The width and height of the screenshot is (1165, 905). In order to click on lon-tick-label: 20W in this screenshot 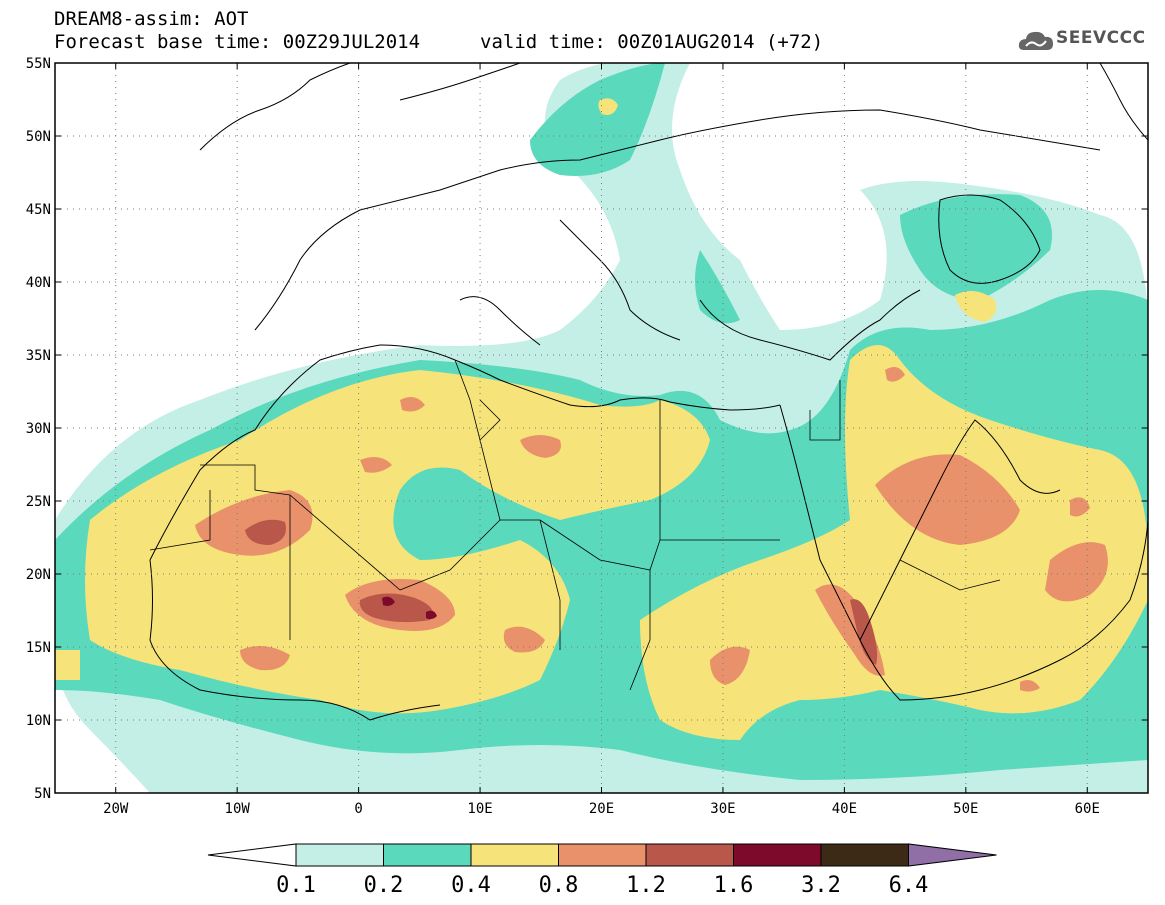, I will do `click(116, 809)`.